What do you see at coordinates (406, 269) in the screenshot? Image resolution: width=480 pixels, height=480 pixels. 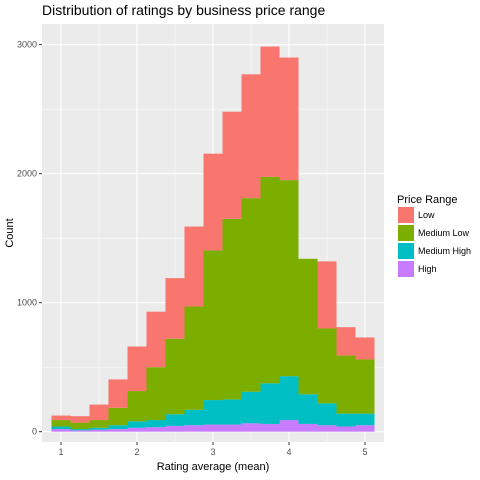 I see `legend-key-high` at bounding box center [406, 269].